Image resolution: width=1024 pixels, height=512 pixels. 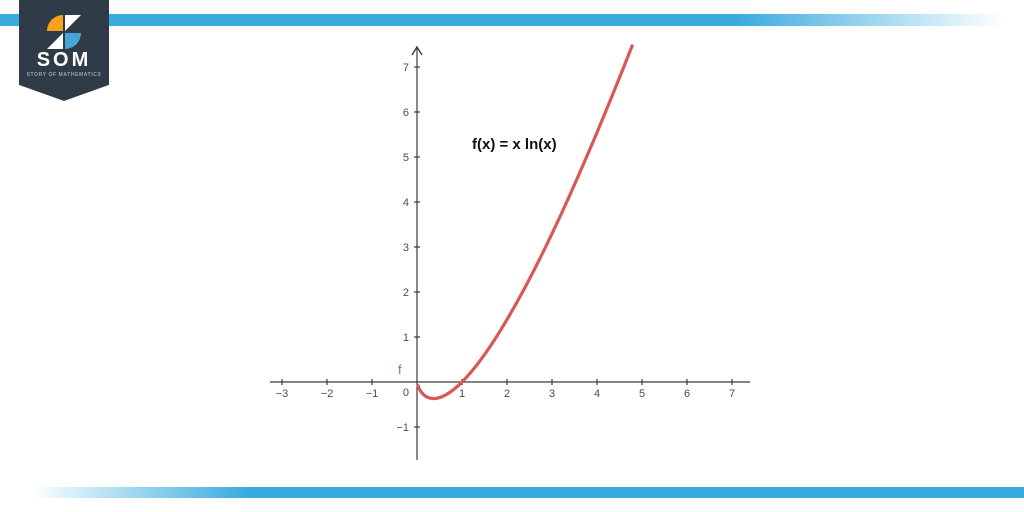 I want to click on x-tick-label: −1, so click(x=372, y=394).